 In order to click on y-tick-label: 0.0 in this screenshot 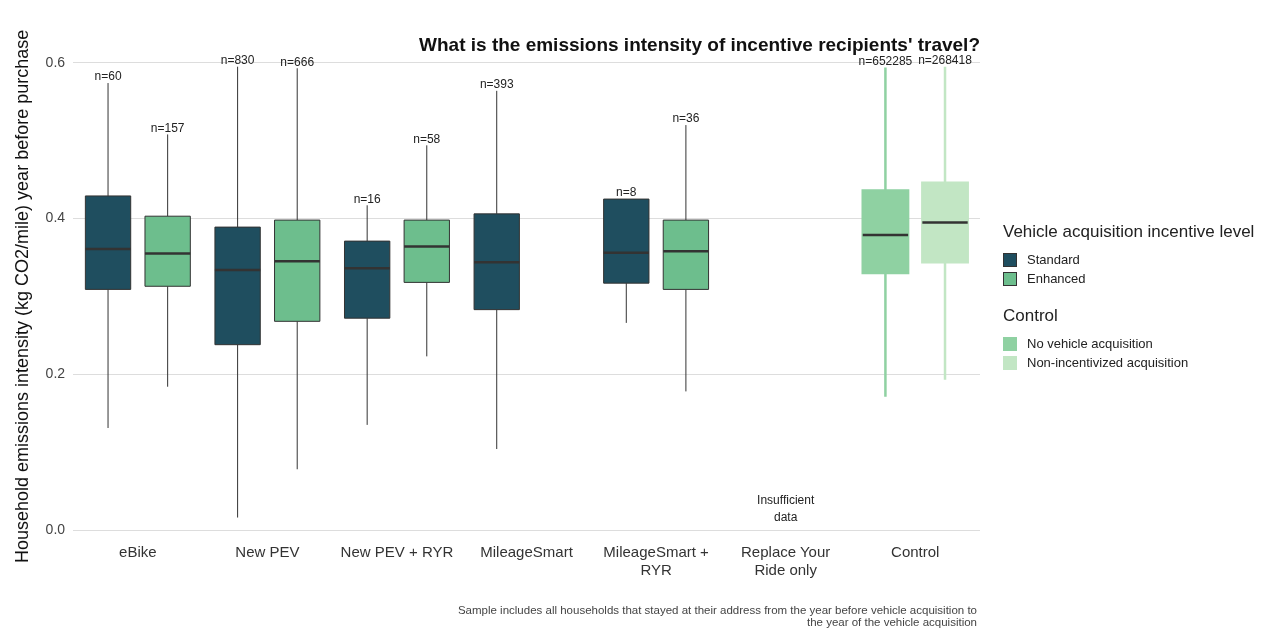, I will do `click(55, 528)`.